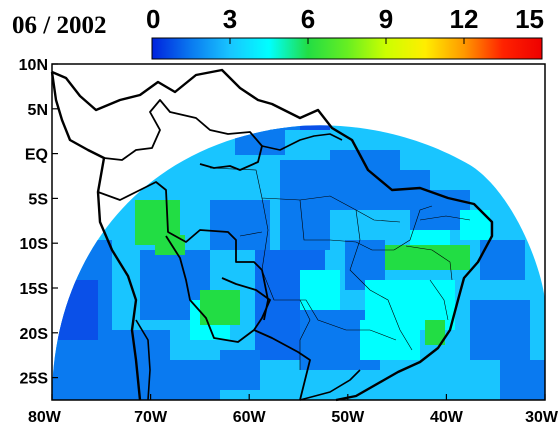  Describe the element at coordinates (34, 379) in the screenshot. I see `lat-label-7: 25S` at that location.